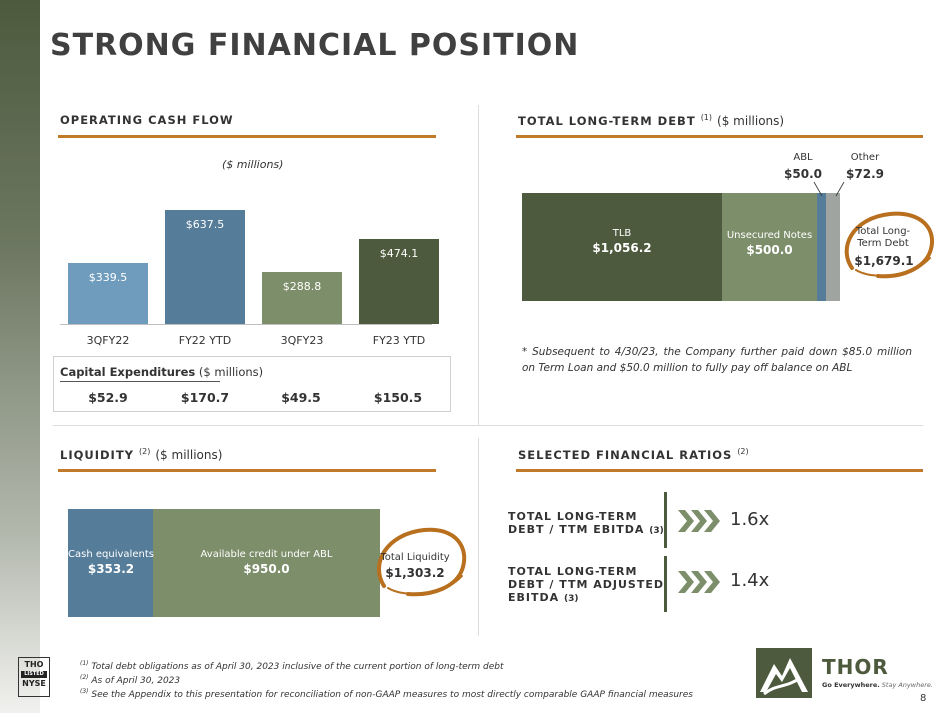  I want to click on ocf-title: OPERATING CASH FLOW, so click(147, 120).